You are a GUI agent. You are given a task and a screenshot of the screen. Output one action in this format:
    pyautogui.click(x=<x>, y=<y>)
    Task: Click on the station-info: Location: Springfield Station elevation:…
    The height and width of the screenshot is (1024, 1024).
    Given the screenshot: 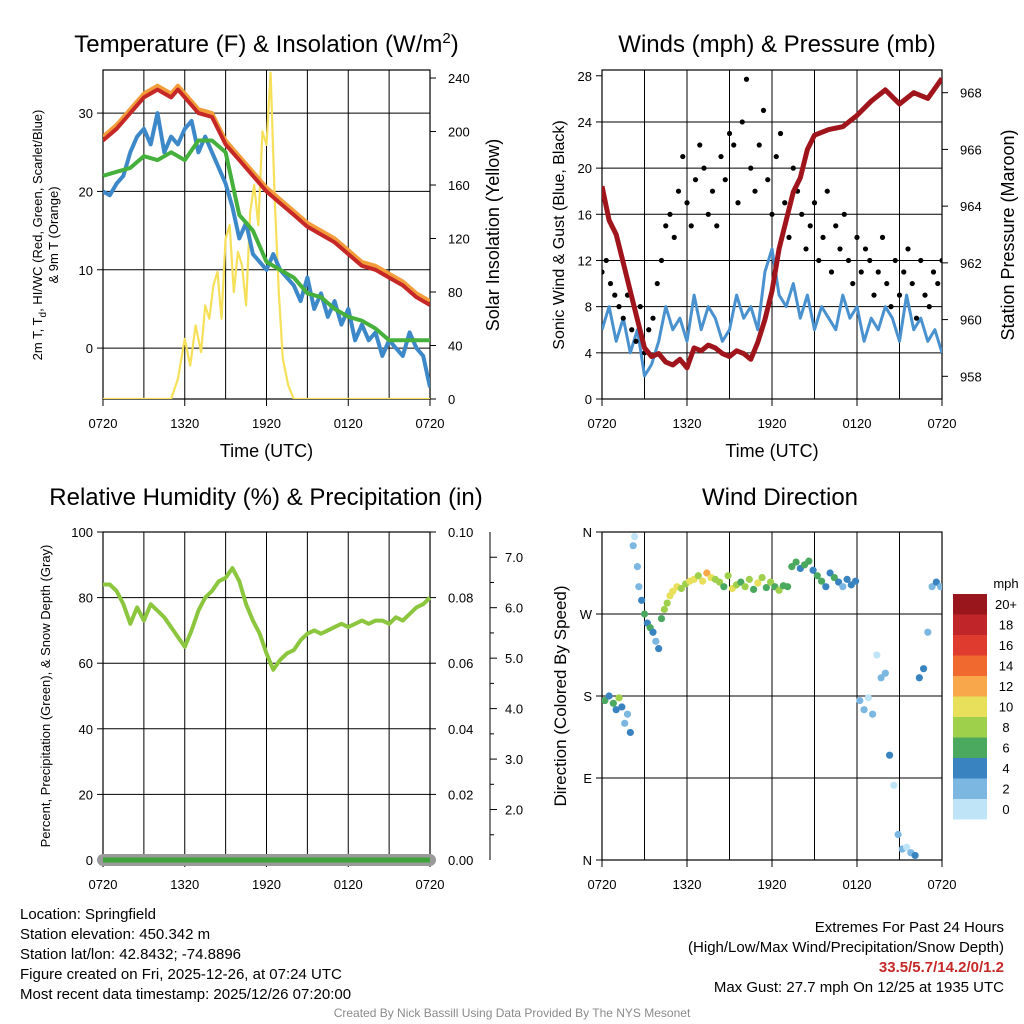 What is the action you would take?
    pyautogui.click(x=185, y=955)
    